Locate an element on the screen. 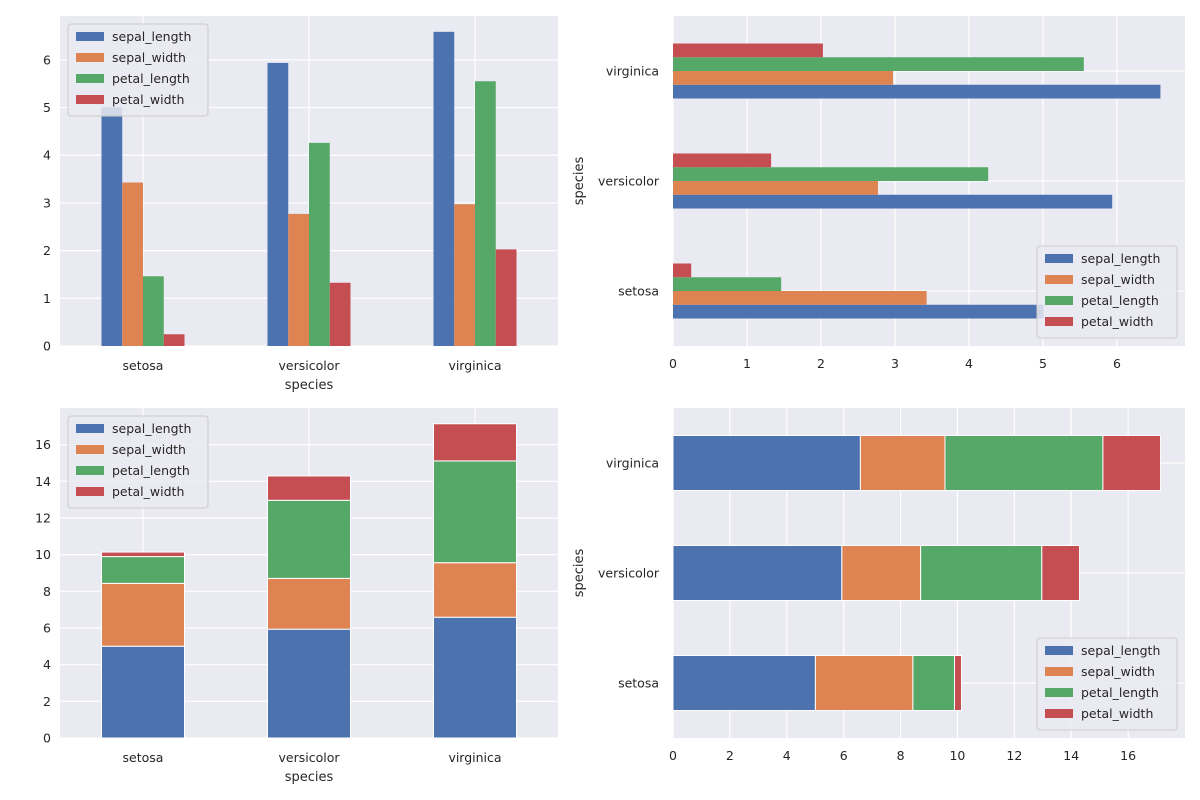  value-tick-label: 3 is located at coordinates (47, 202).